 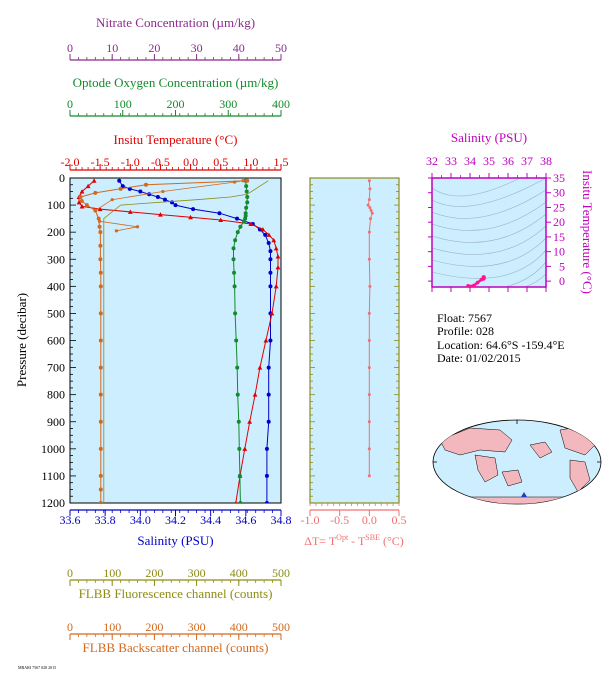 What do you see at coordinates (190, 162) in the screenshot?
I see `temperature-tick-label: 0.0` at bounding box center [190, 162].